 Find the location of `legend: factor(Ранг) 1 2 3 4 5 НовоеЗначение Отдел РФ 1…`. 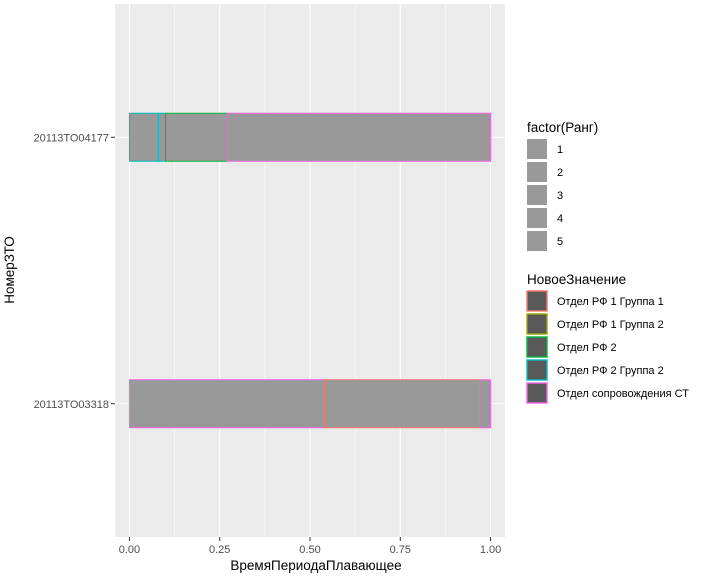

legend: factor(Ранг) 1 2 3 4 5 НовоеЗначение Отдел РФ 1… is located at coordinates (607, 262).